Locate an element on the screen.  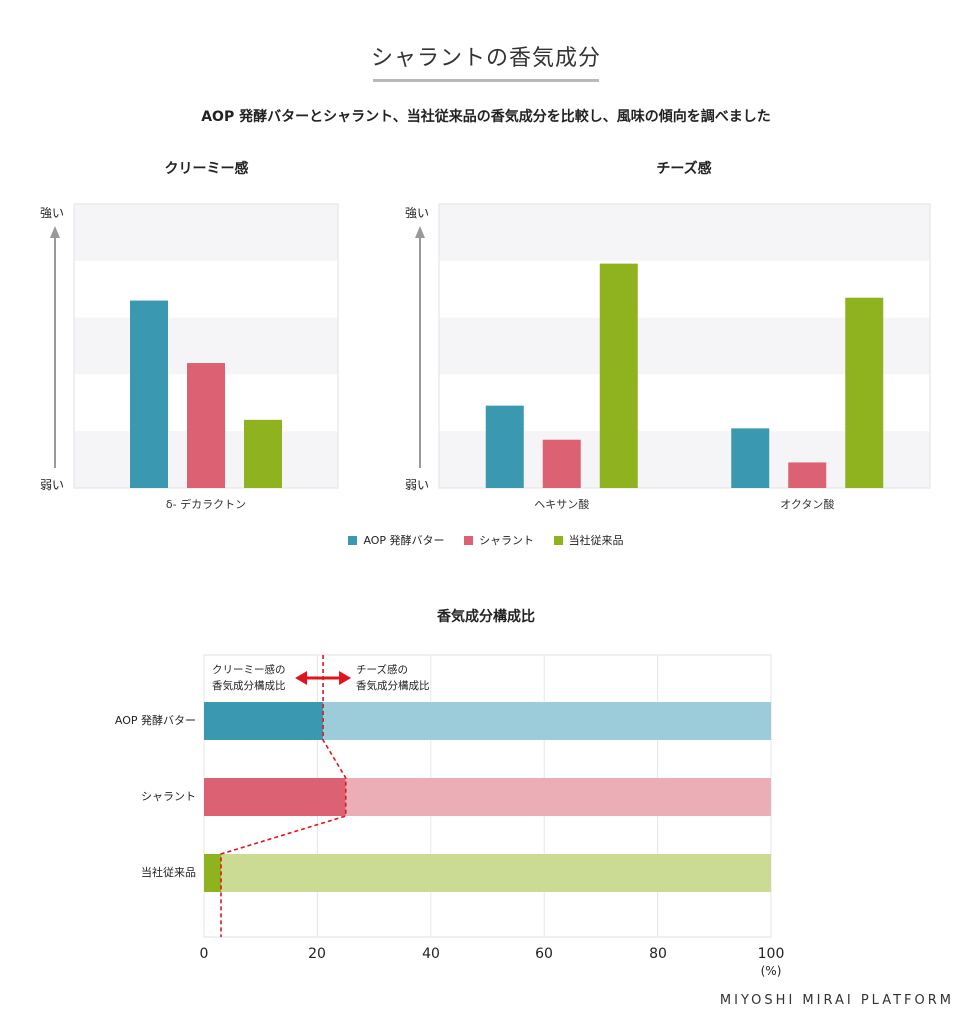
x-tick-label: 20 is located at coordinates (317, 954).